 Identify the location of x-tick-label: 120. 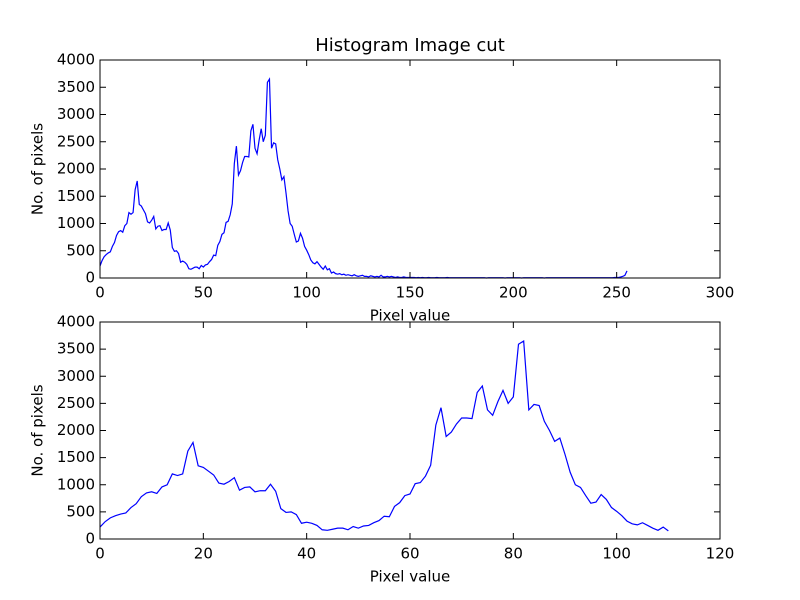
(720, 554).